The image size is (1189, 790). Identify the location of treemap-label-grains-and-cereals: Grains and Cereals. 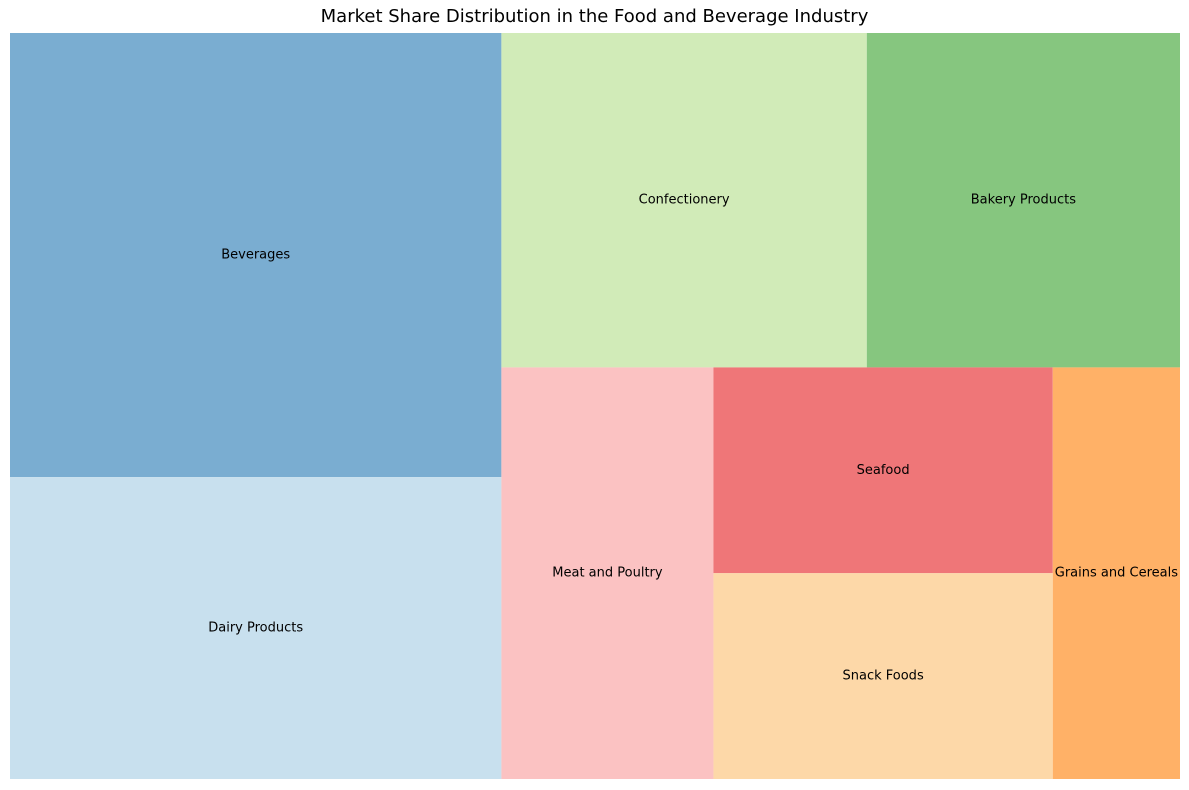
(1116, 573).